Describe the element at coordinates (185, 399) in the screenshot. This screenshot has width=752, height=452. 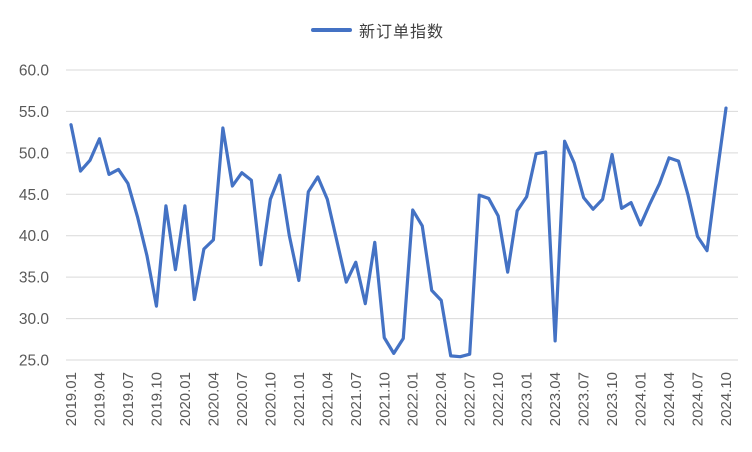
I see `x-tick-label: 2020.01` at that location.